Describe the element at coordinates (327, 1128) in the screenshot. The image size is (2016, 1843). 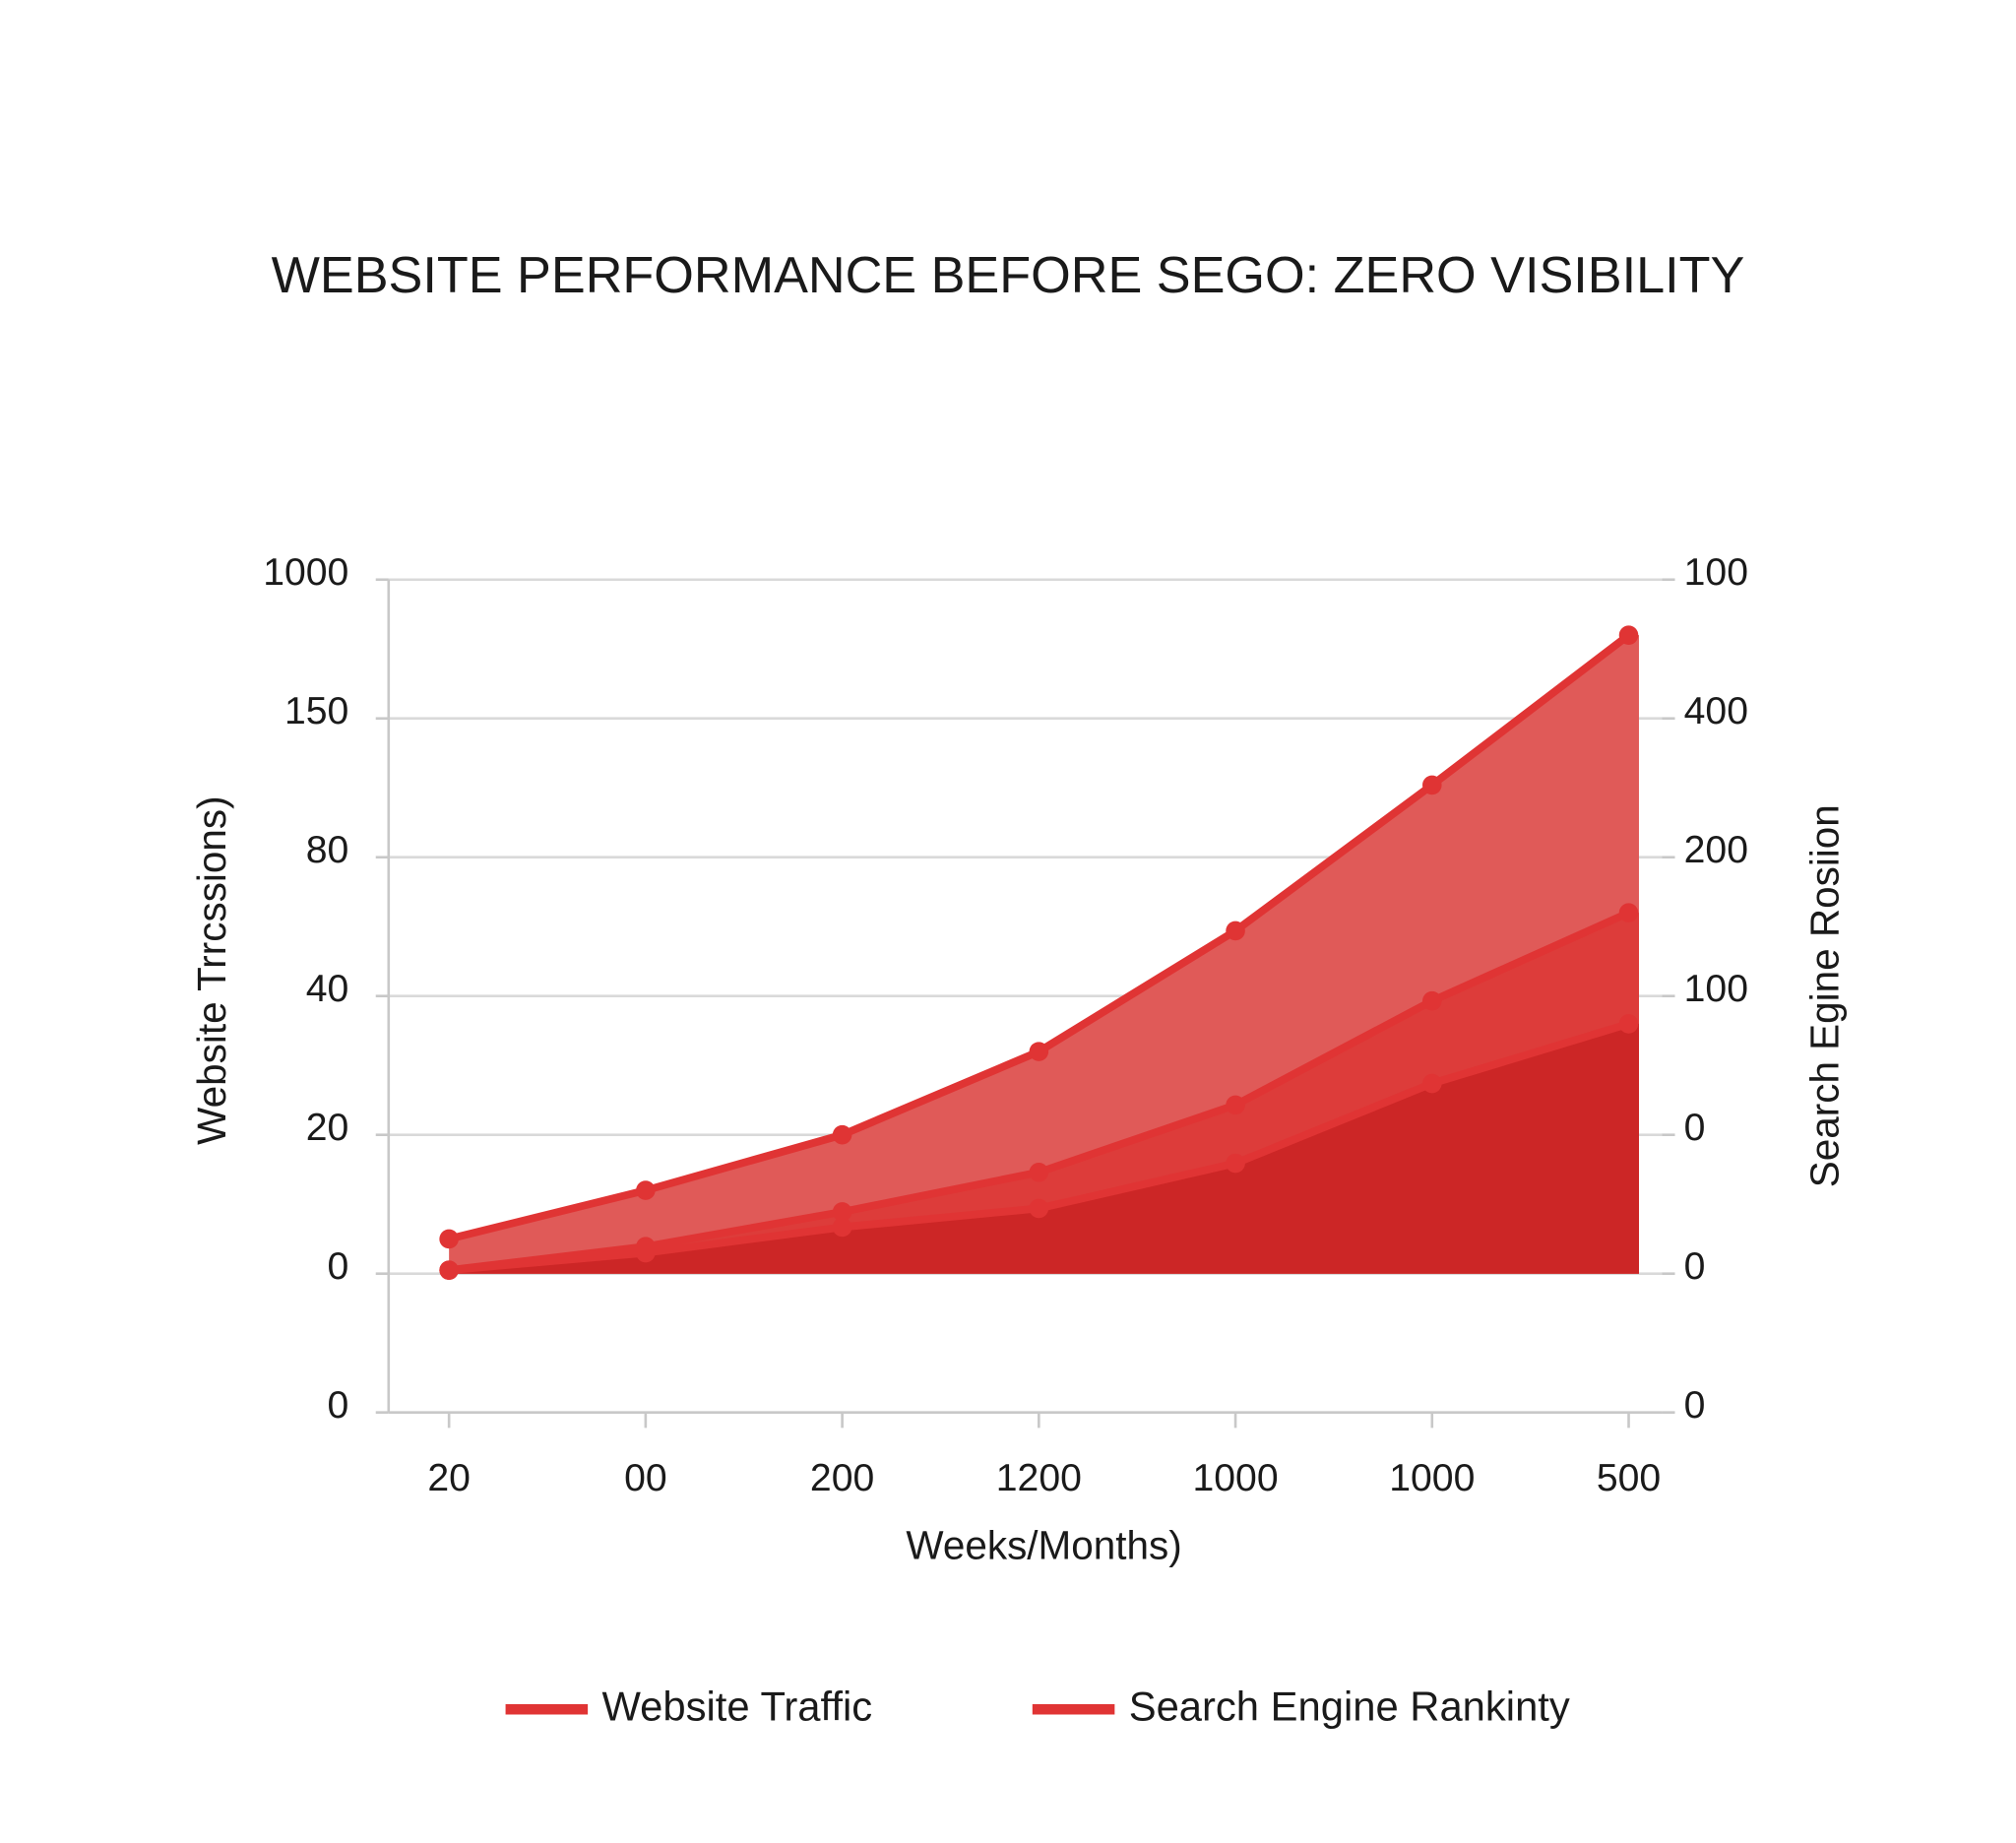
I see `y-tick-label: 20` at that location.